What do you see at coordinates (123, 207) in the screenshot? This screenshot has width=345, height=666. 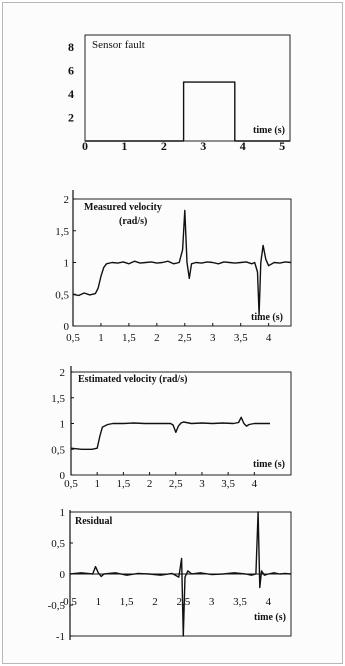 I see `chart-annotation: Measured velocity` at bounding box center [123, 207].